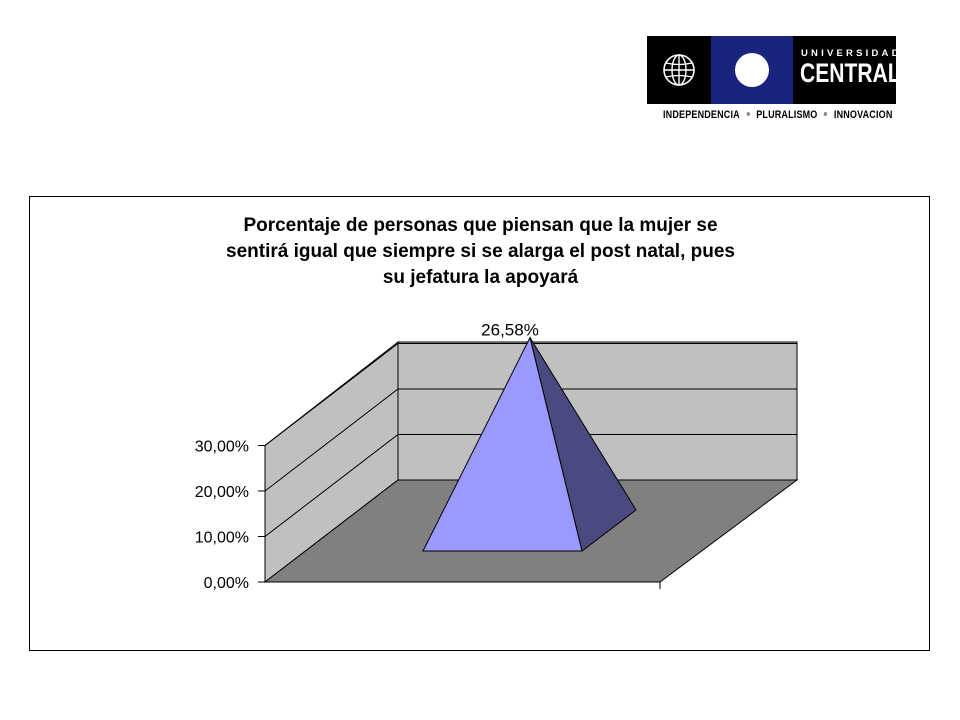 The image size is (960, 720). Describe the element at coordinates (851, 53) in the screenshot. I see `logo-university-text: UNIVERSIDAD` at that location.